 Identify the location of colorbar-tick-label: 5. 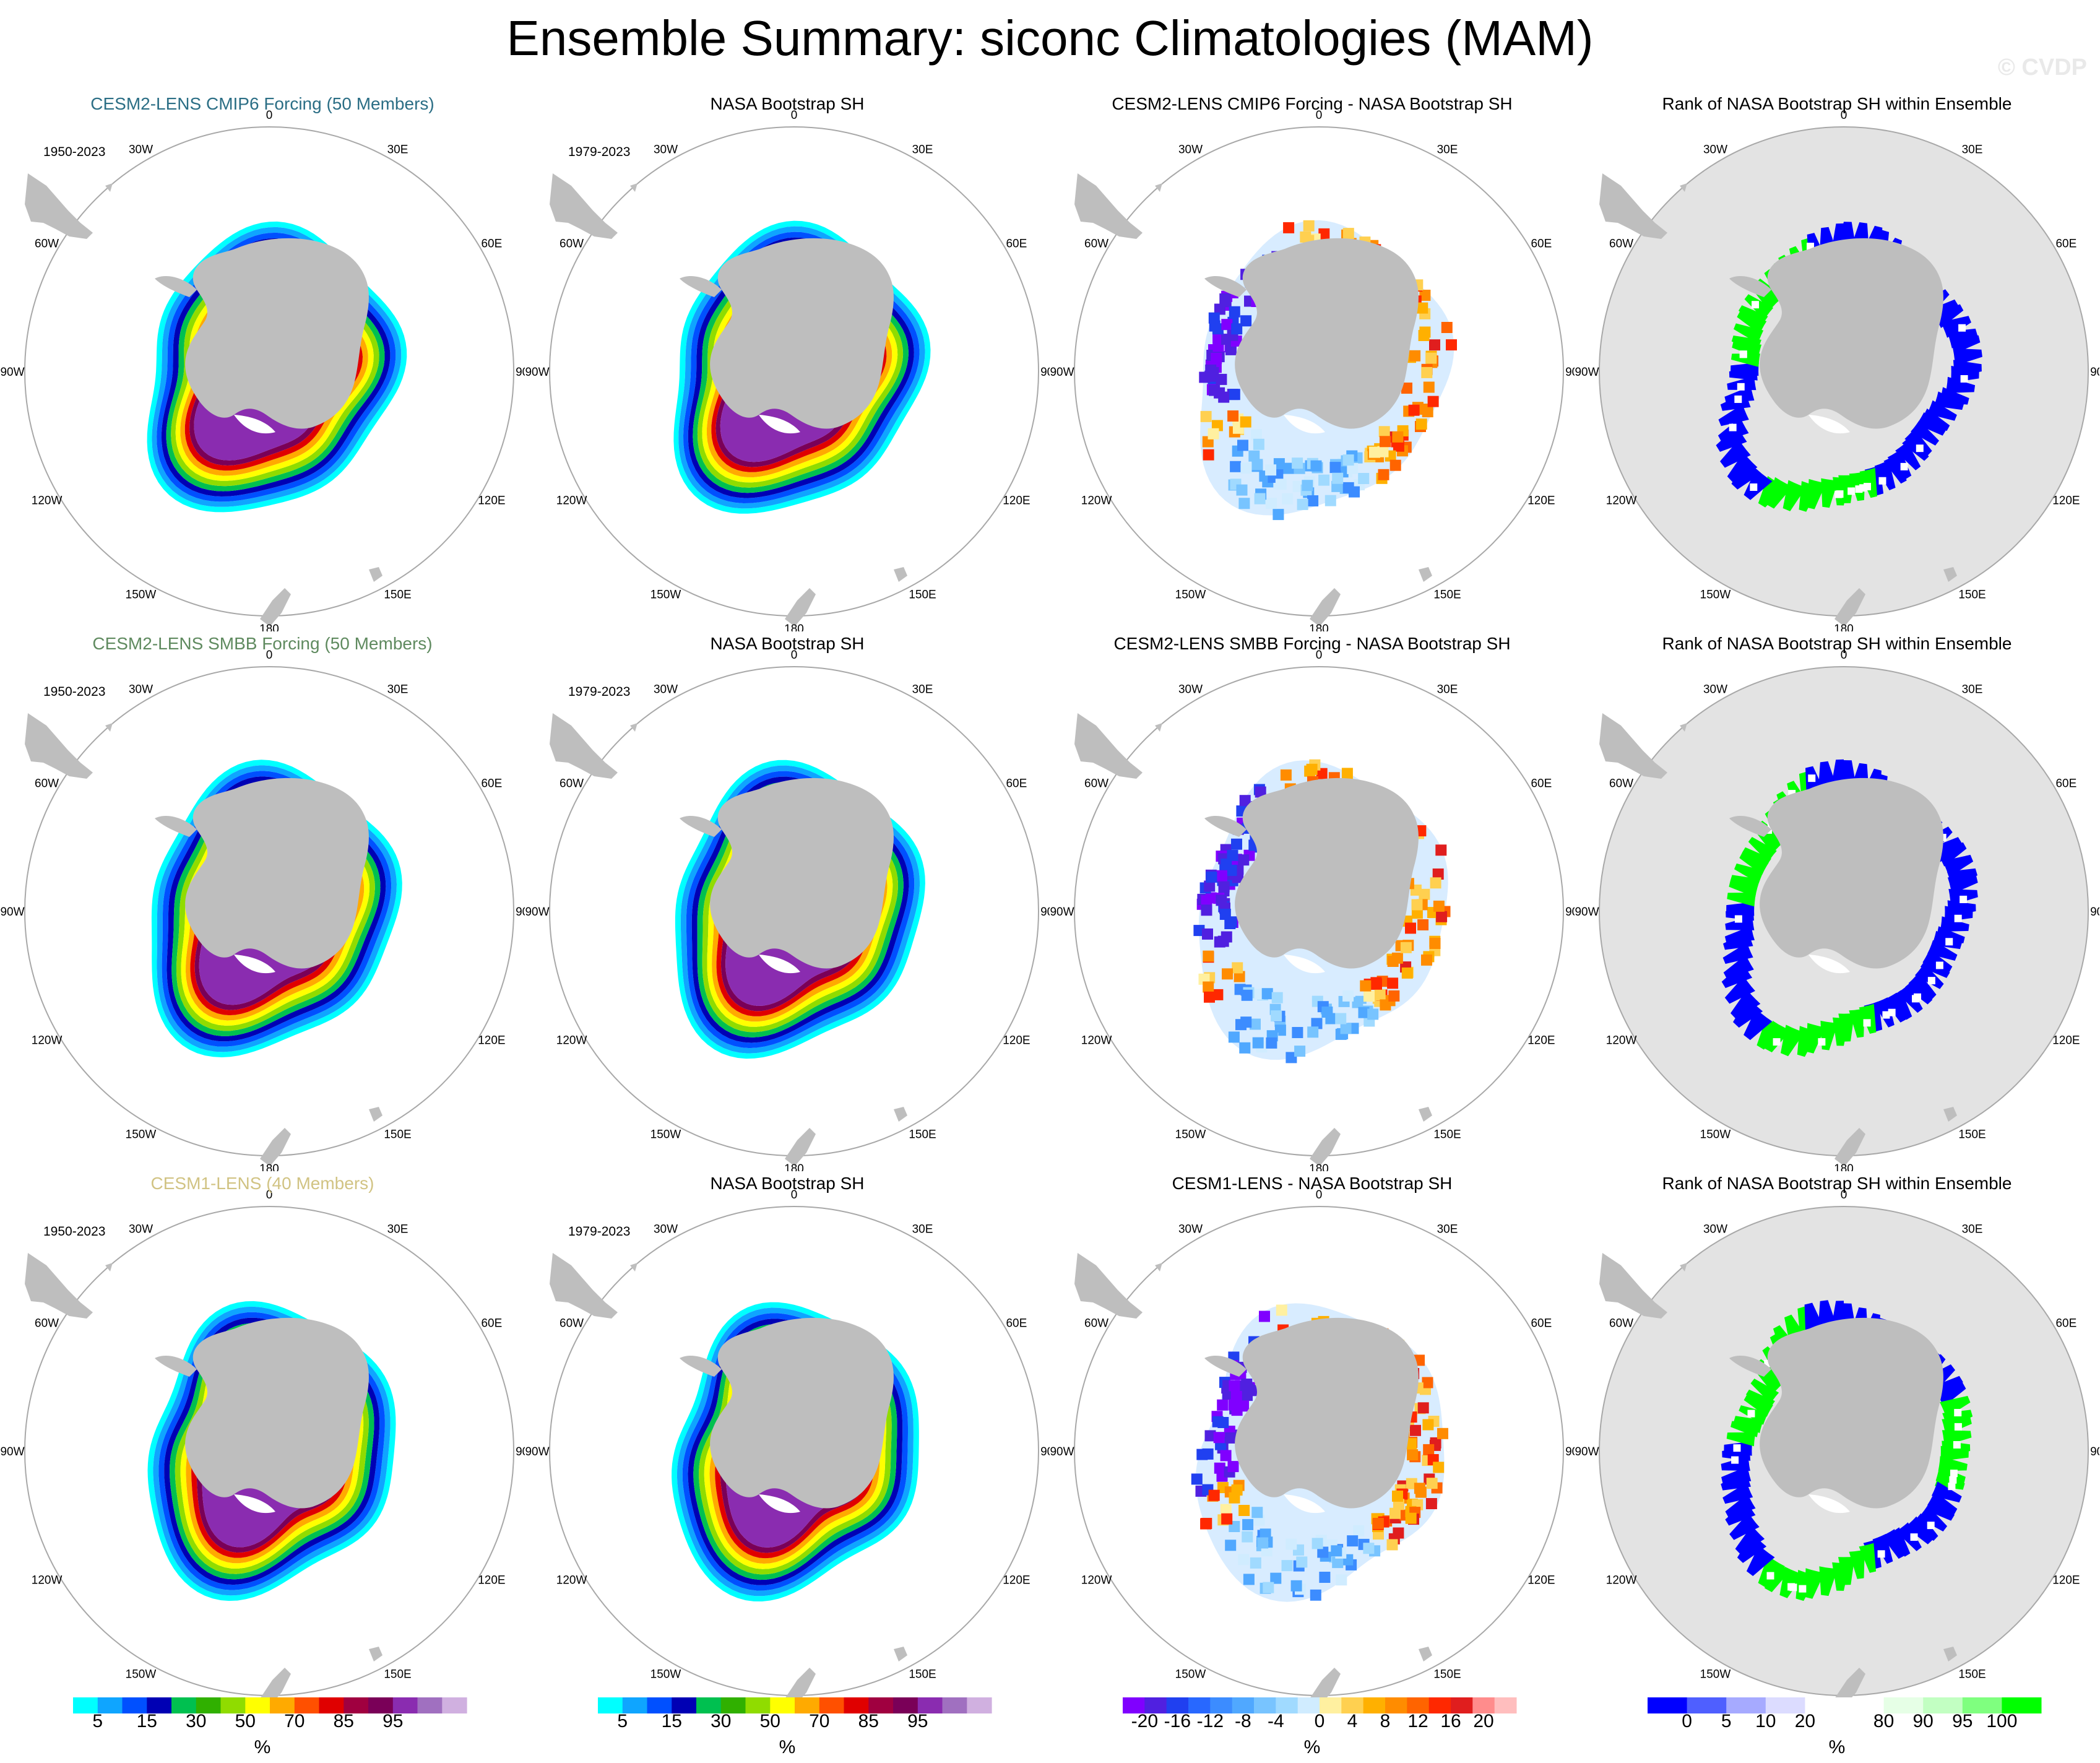
(1726, 1721).